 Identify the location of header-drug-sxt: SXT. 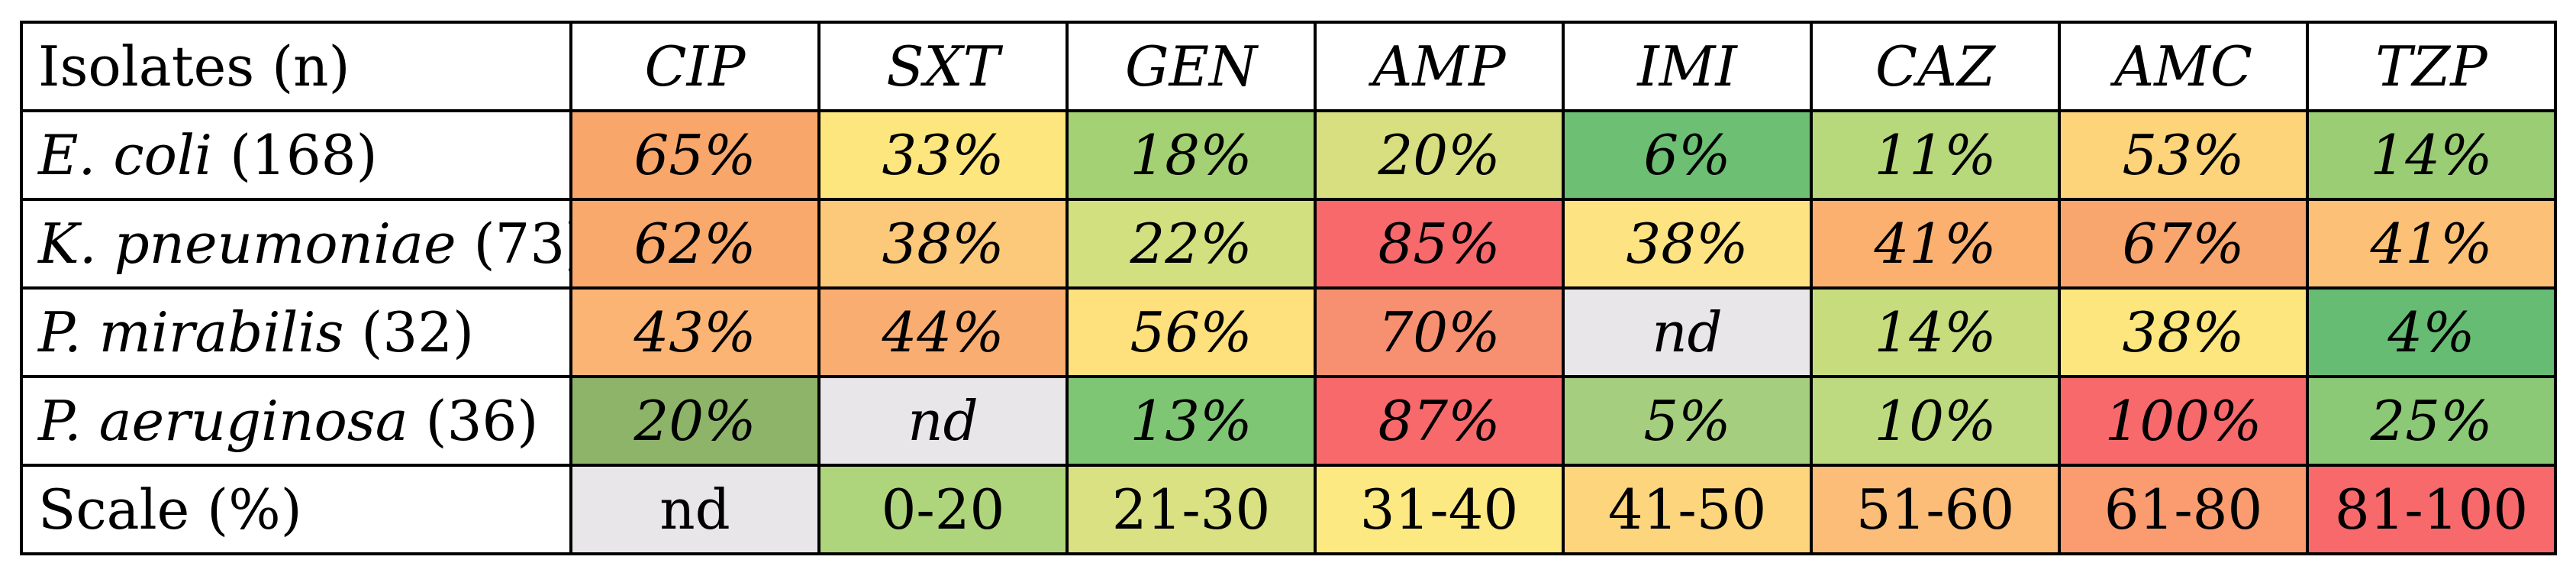
(943, 66).